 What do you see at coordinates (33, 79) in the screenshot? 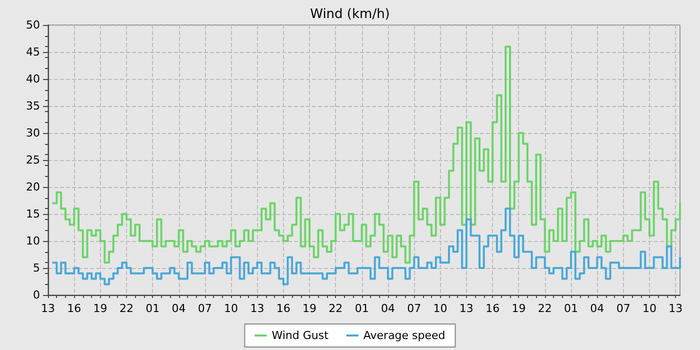
I see `y-tick-label: 40` at bounding box center [33, 79].